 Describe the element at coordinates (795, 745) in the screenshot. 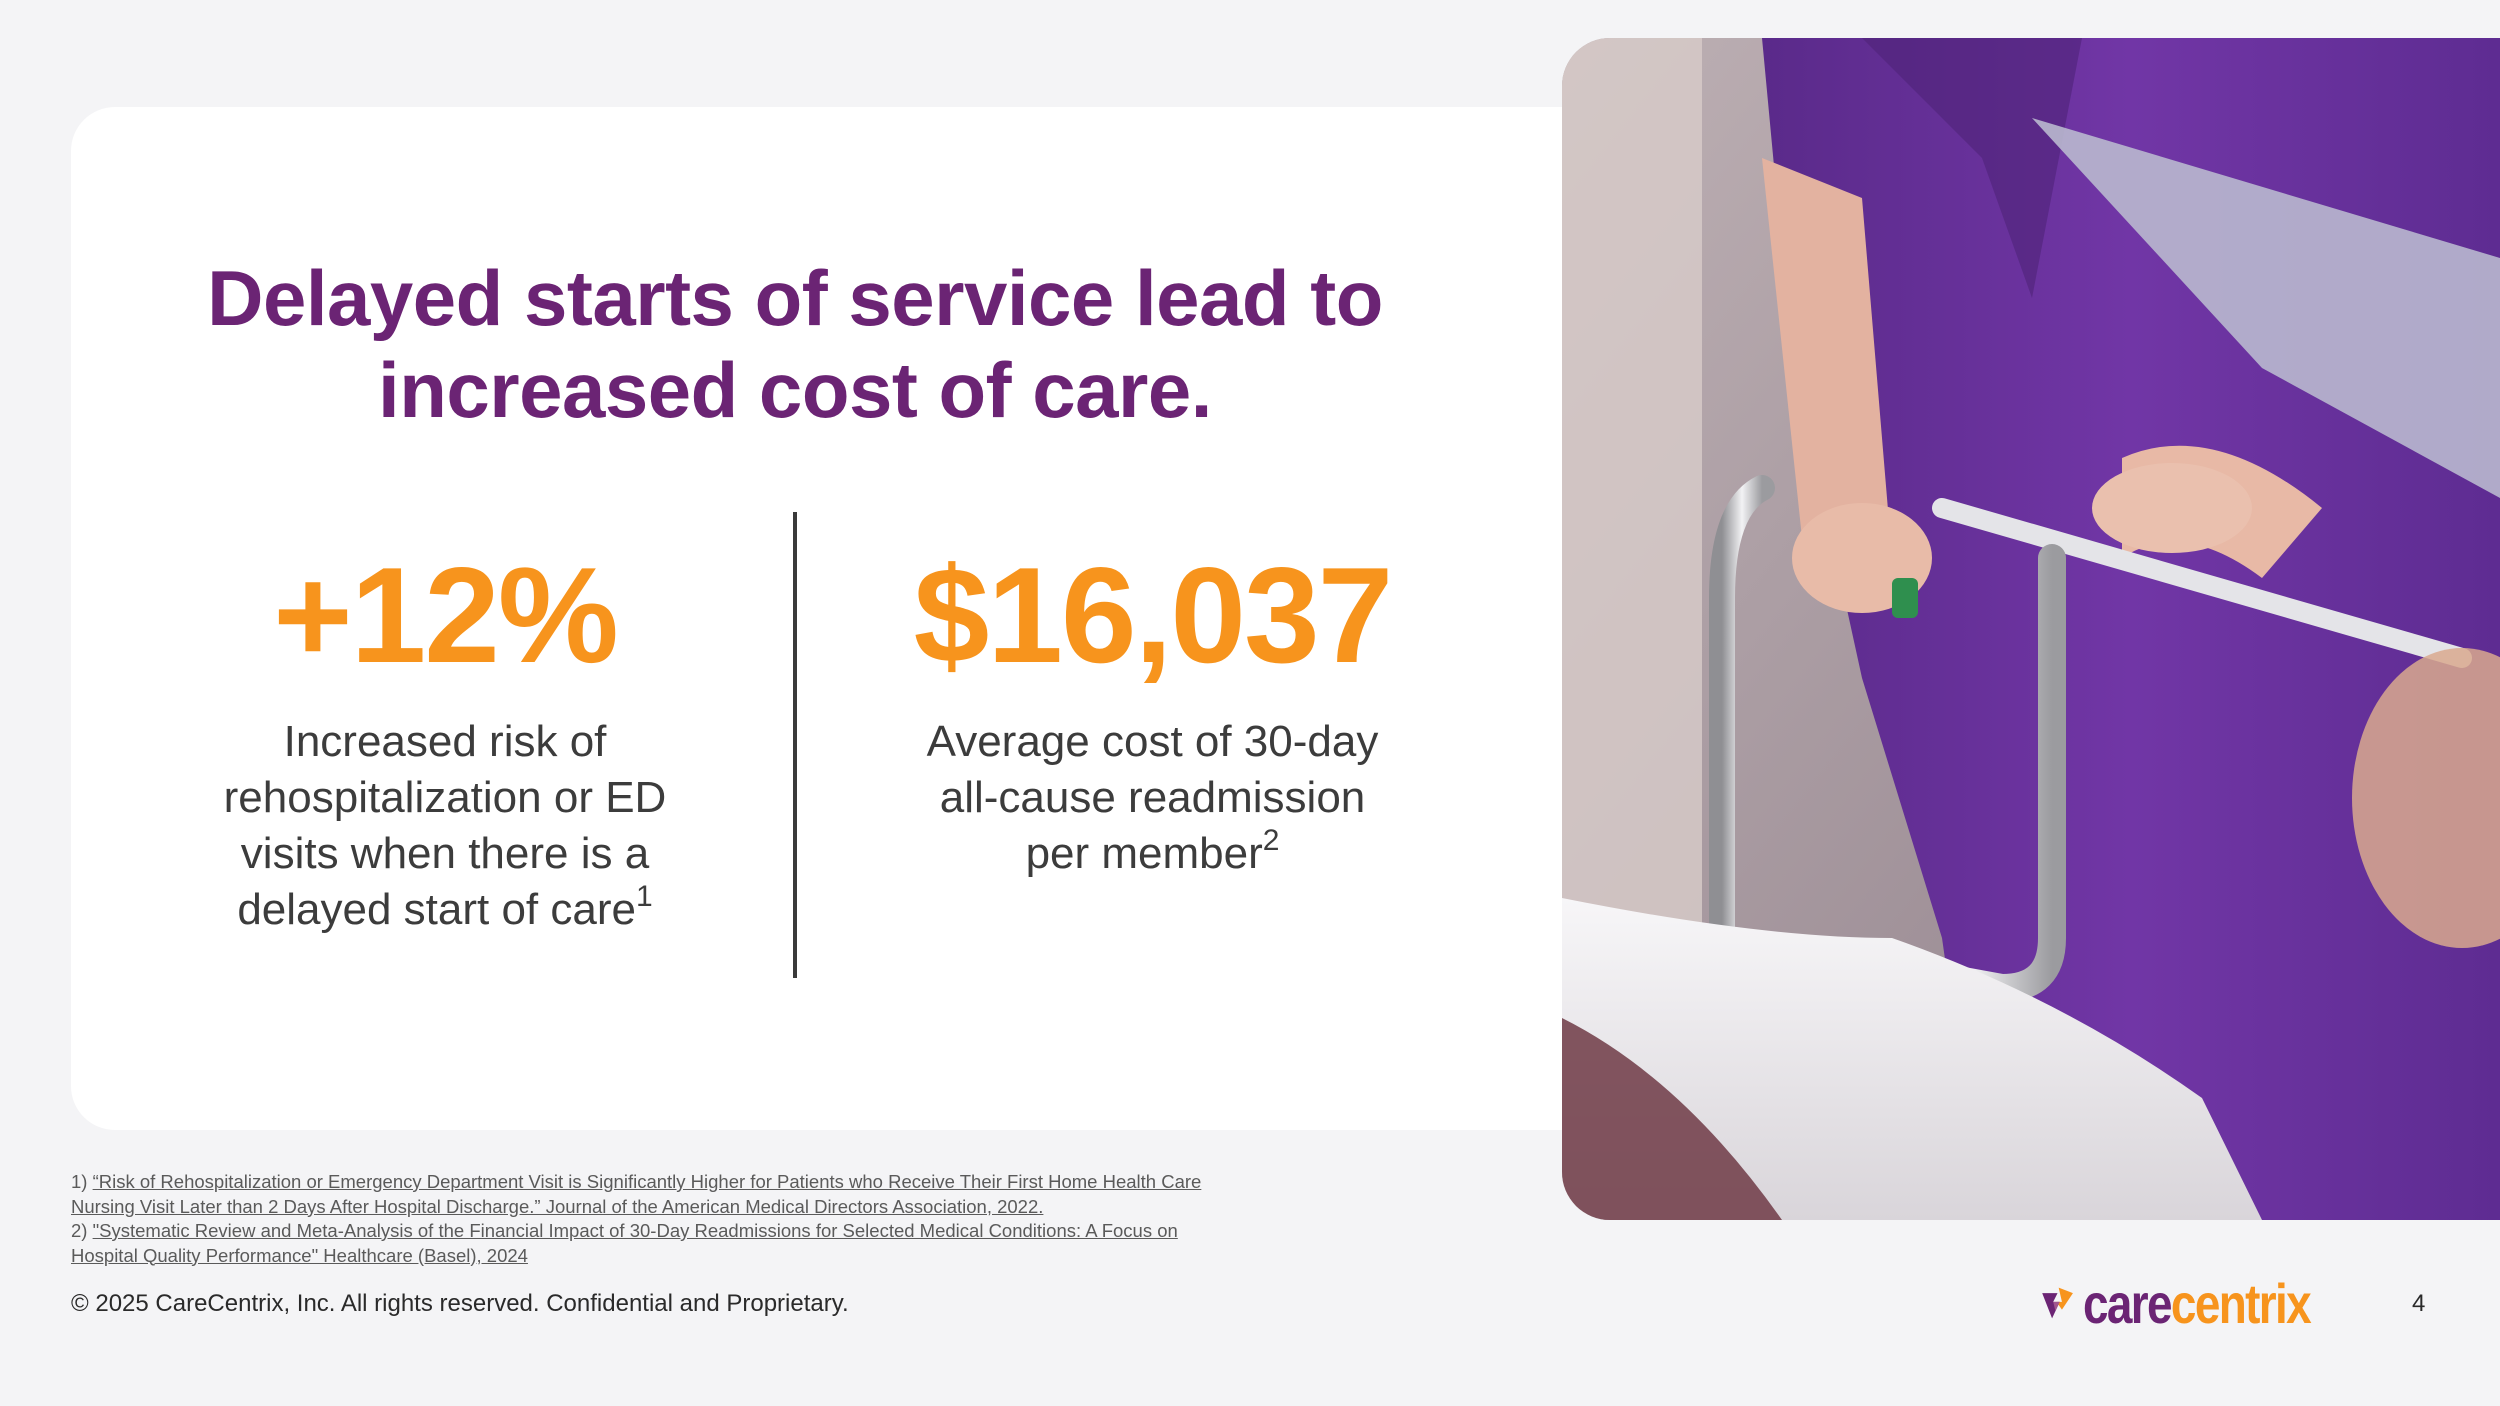

I see `stat-divider` at that location.